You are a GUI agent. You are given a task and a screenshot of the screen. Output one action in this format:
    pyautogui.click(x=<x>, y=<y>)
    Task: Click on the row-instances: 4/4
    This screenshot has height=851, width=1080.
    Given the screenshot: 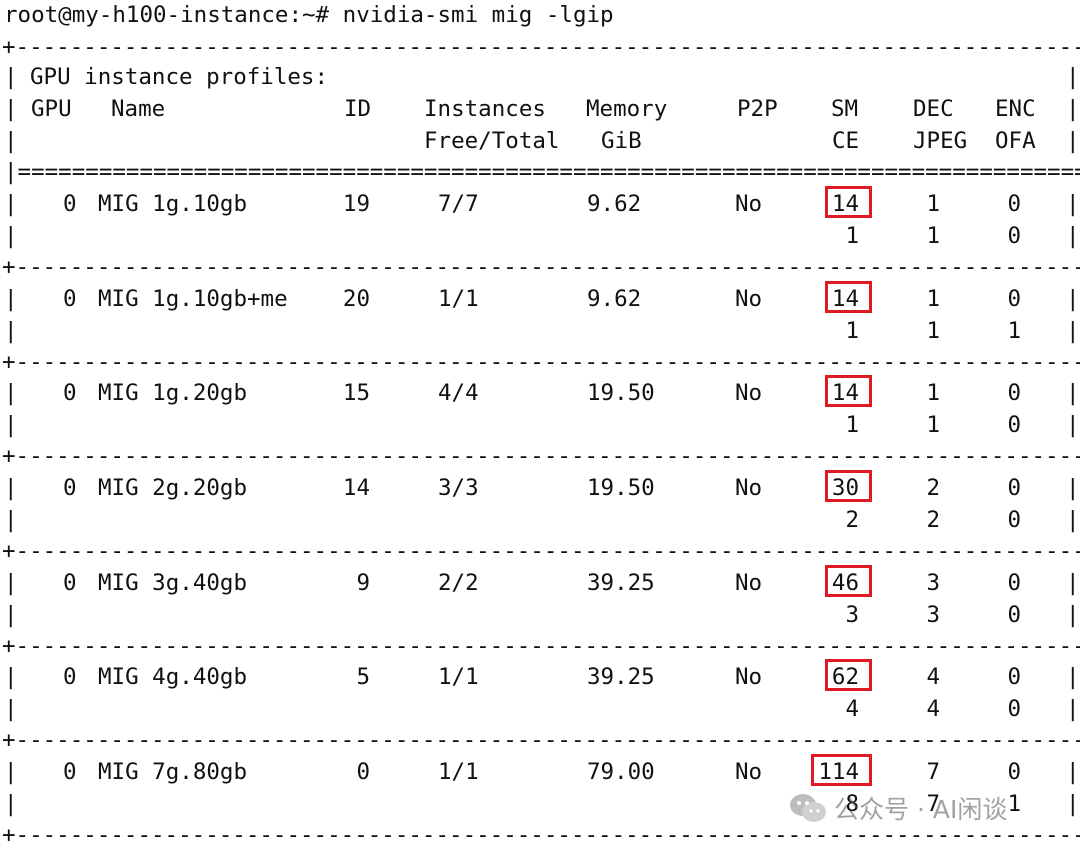 What is the action you would take?
    pyautogui.click(x=458, y=393)
    